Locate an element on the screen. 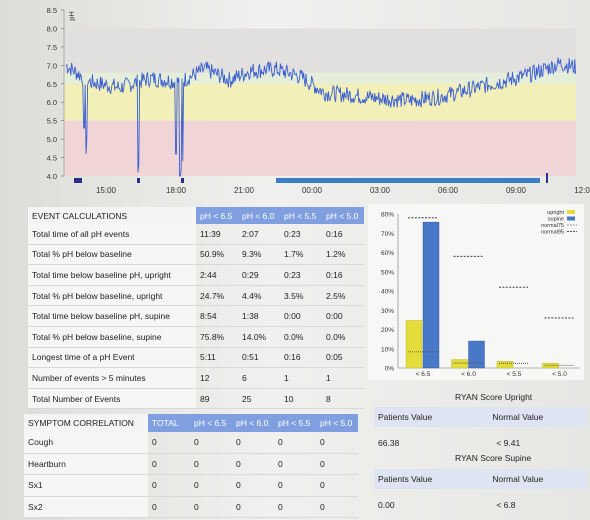 This screenshot has height=520, width=590. bar-x-tick-label: < 6.0 is located at coordinates (468, 374).